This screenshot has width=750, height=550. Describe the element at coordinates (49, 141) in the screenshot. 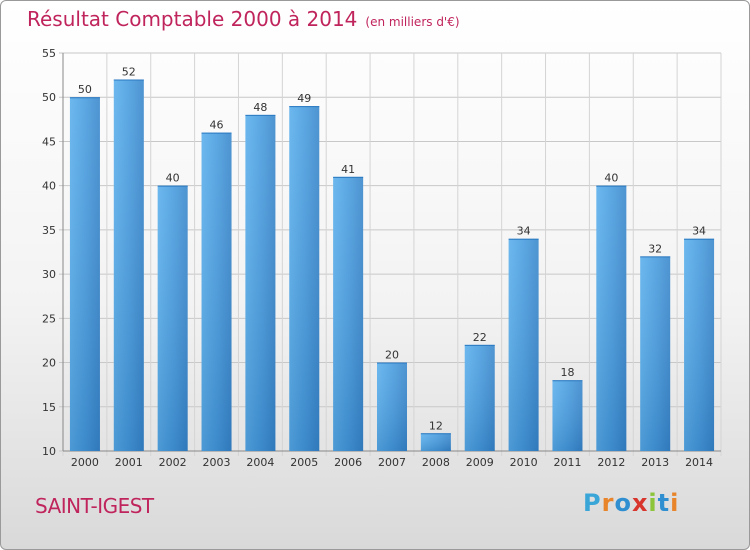

I see `y-tick-label: 45` at that location.